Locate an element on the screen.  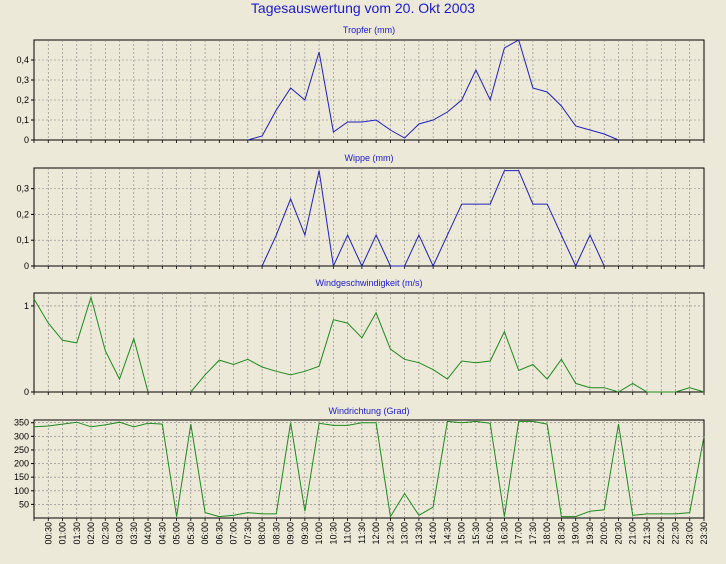
x-tick-label: 03:00 is located at coordinates (120, 533).